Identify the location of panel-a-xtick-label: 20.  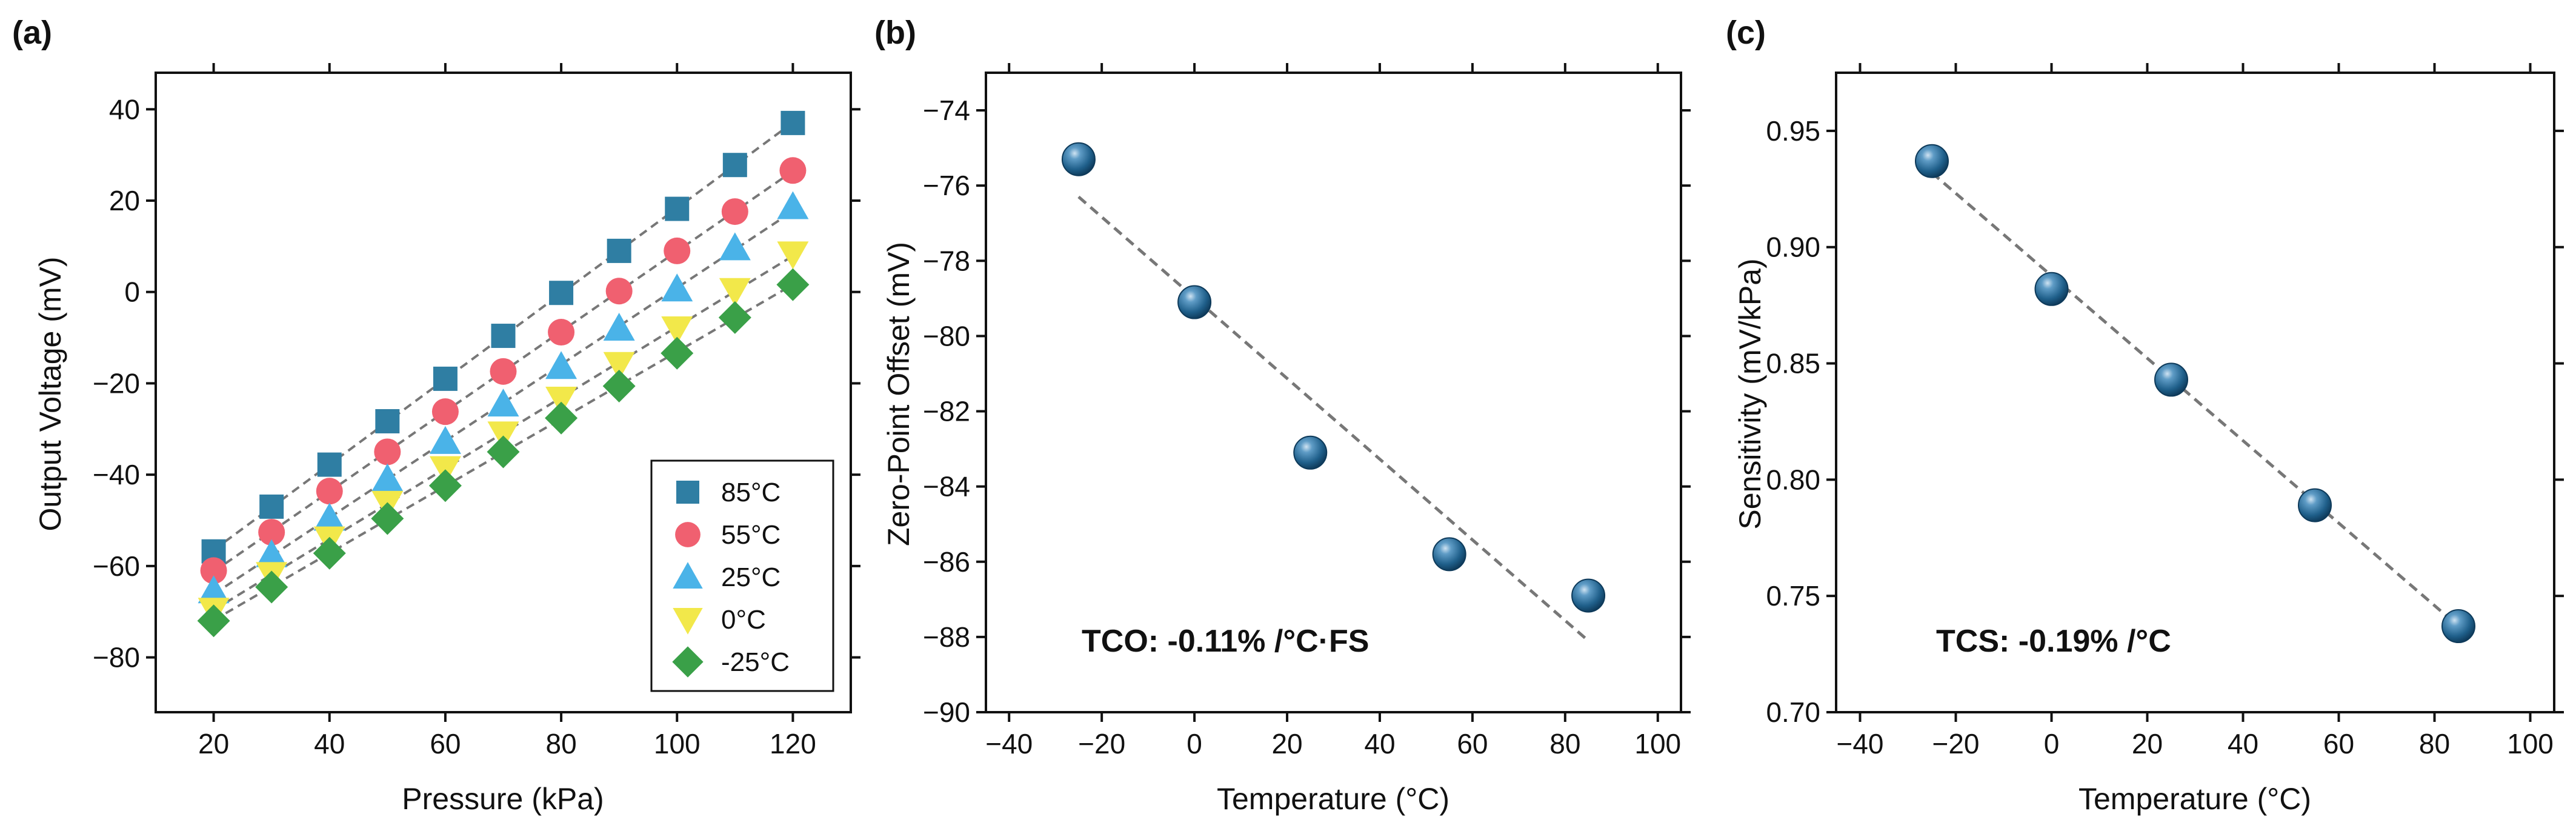
(213, 743).